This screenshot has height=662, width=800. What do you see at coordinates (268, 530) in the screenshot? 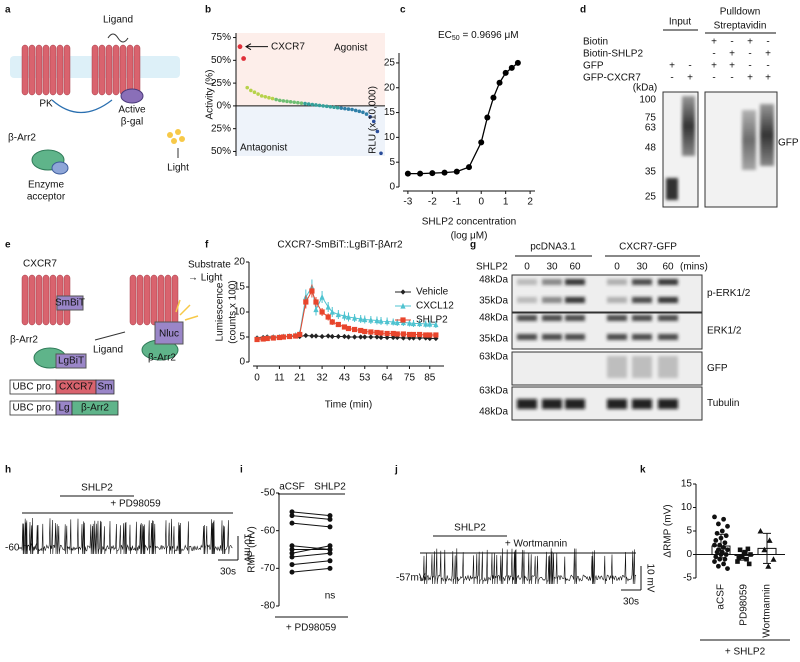
I see `y-tick-label: -60` at bounding box center [268, 530].